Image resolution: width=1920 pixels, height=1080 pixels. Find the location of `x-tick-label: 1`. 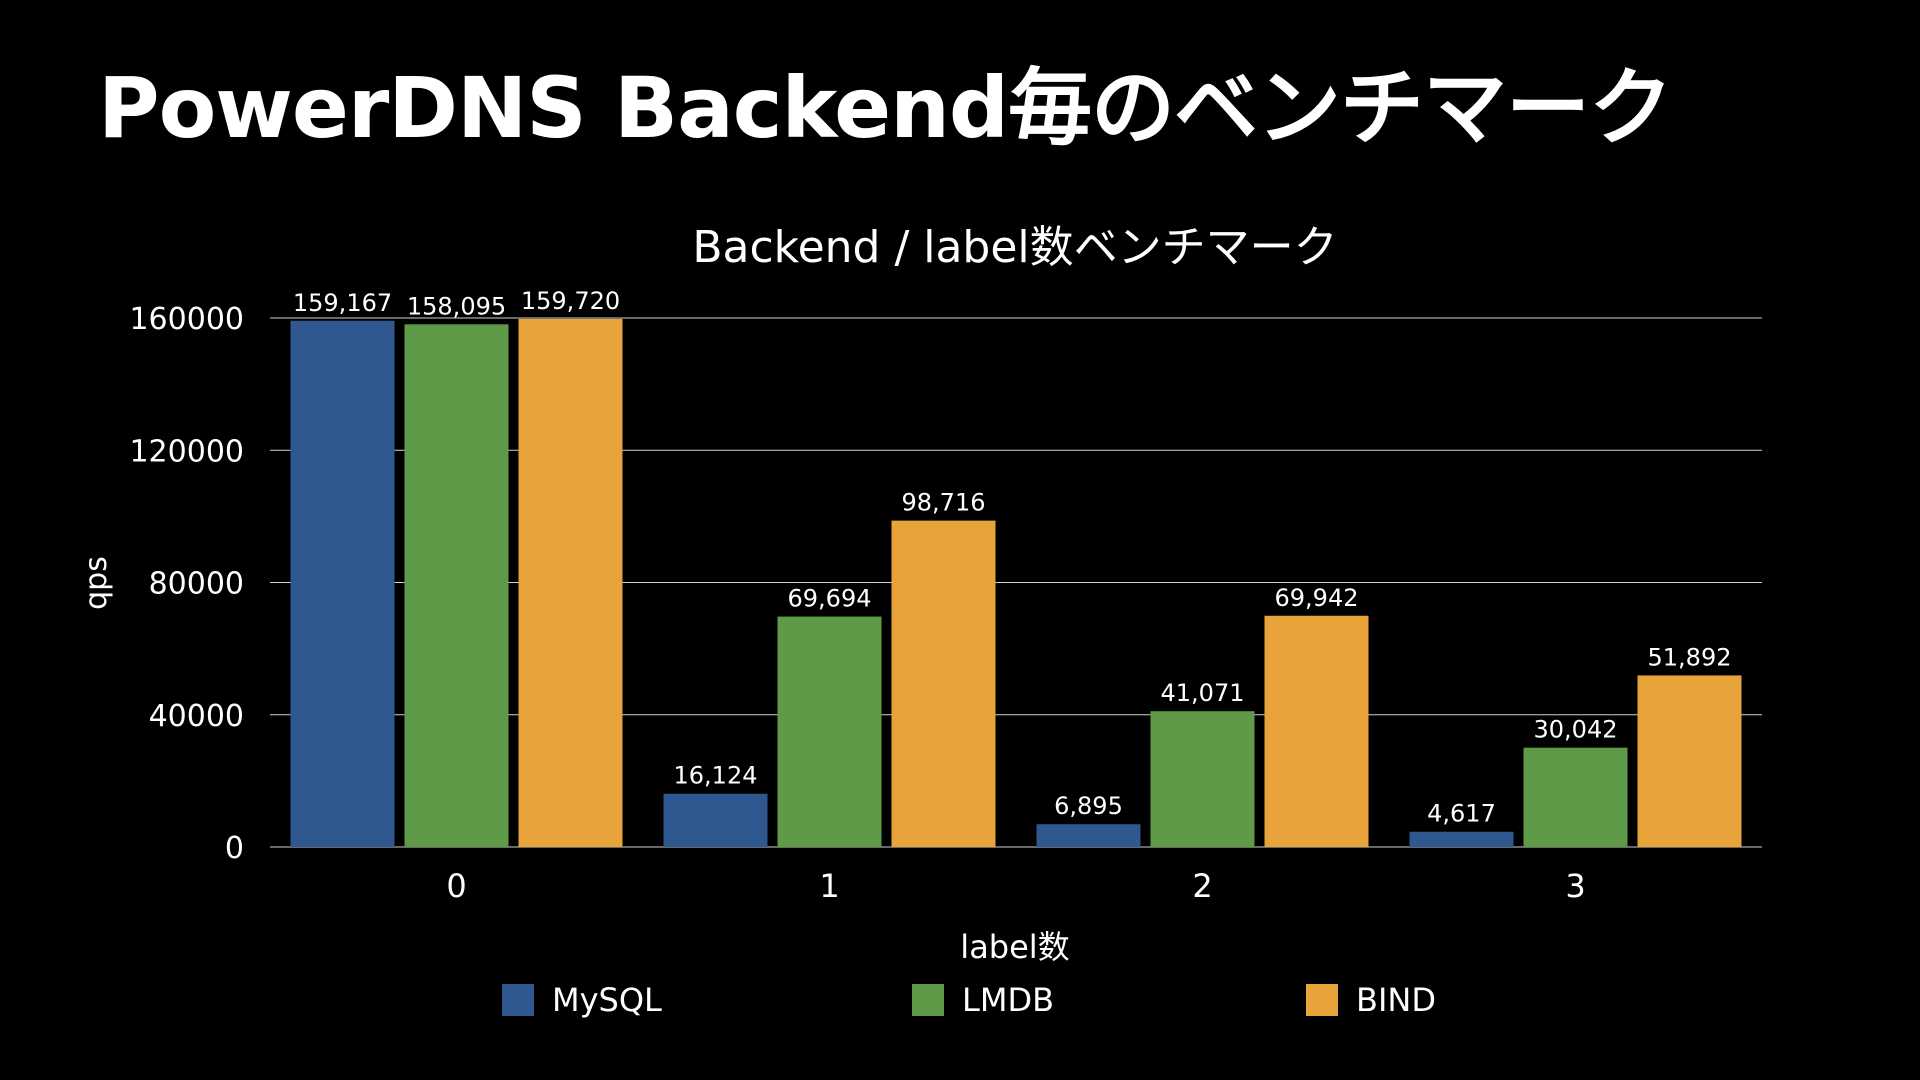

x-tick-label: 1 is located at coordinates (829, 886).